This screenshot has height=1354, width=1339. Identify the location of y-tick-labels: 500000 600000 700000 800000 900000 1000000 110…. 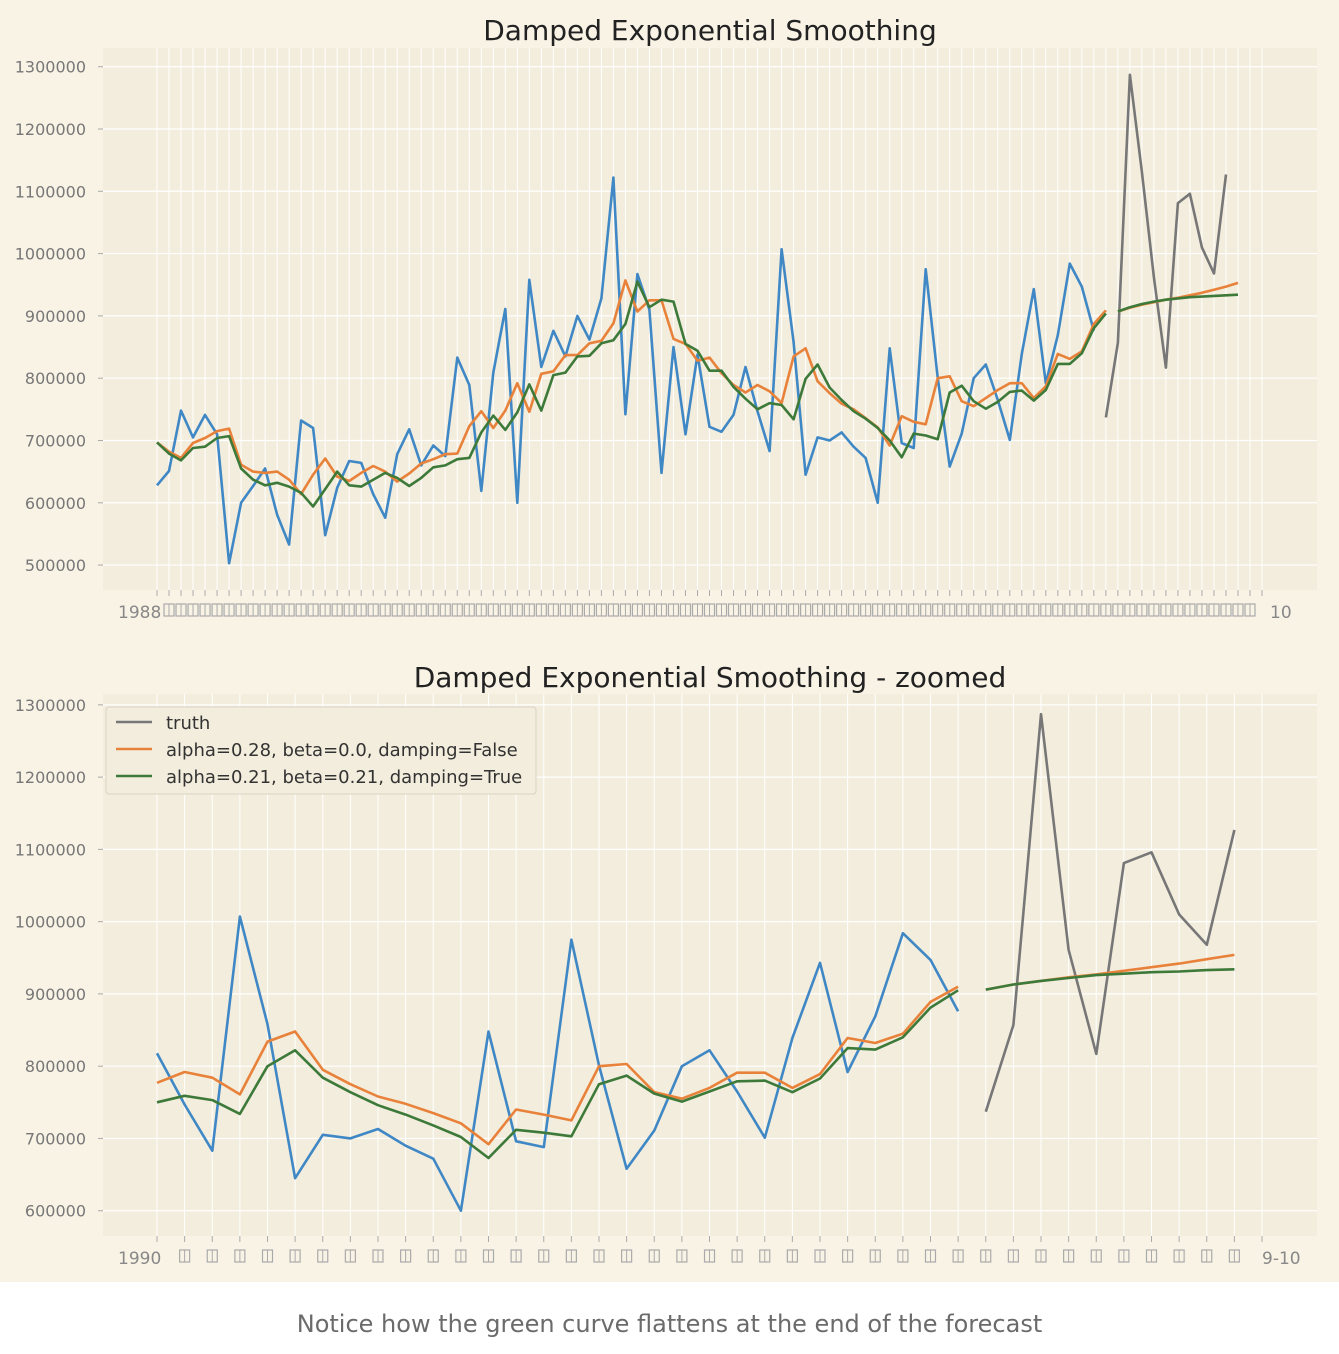
(59, 316).